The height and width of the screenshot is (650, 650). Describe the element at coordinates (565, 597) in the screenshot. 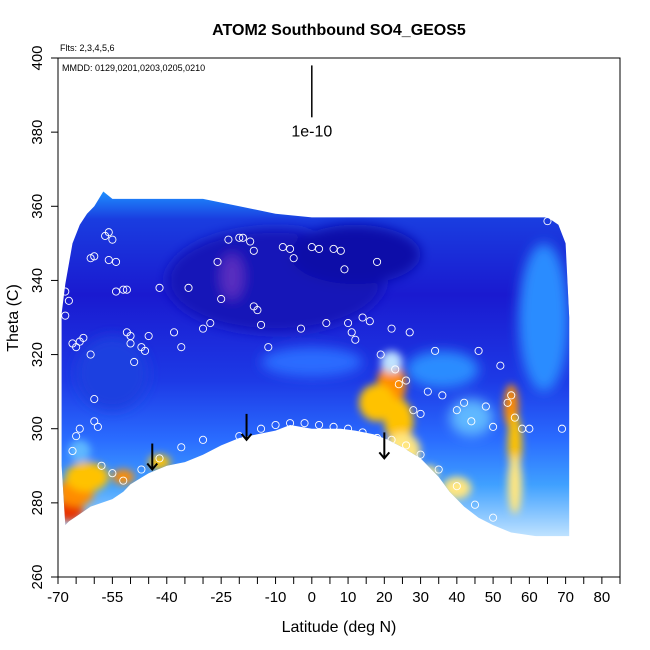

I see `x-tick-label: 70` at that location.